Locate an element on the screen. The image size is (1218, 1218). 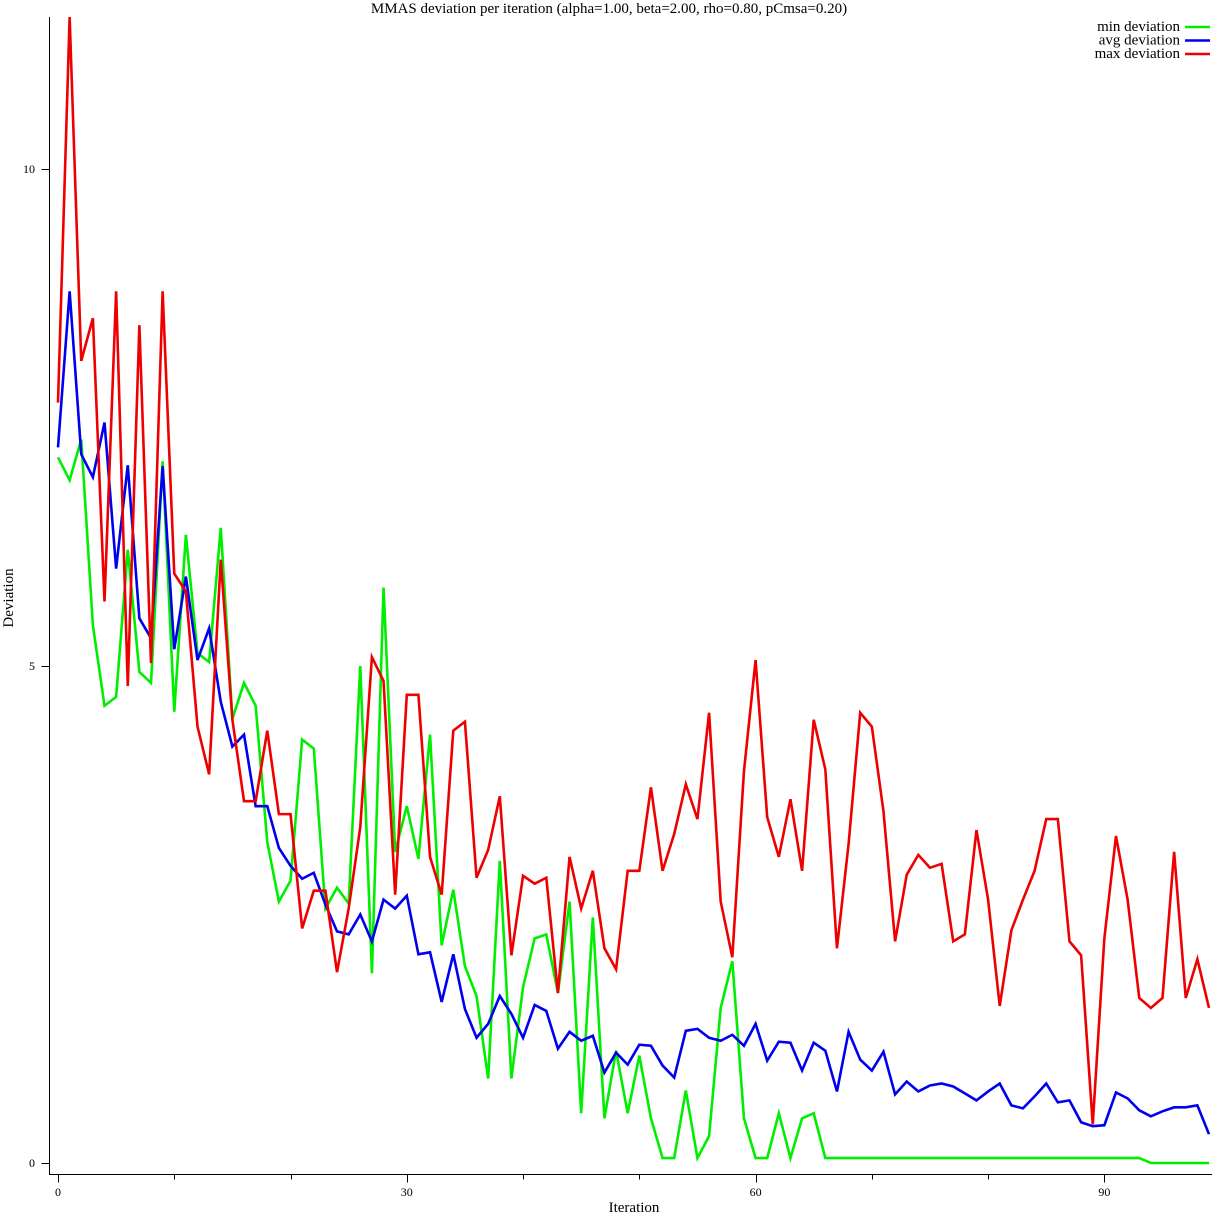
x-tick-label: 90 is located at coordinates (1104, 1192).